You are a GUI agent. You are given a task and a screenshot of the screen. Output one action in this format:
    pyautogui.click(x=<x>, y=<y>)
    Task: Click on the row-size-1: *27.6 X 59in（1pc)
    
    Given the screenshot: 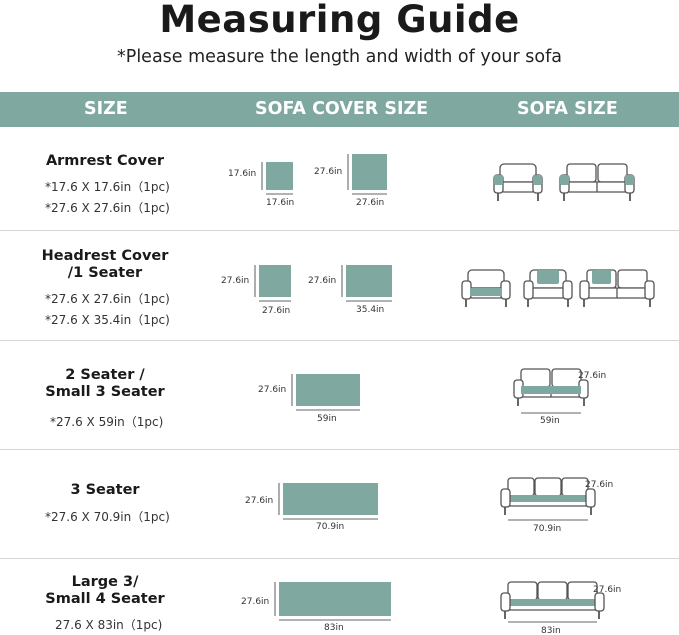 What is the action you would take?
    pyautogui.click(x=107, y=422)
    